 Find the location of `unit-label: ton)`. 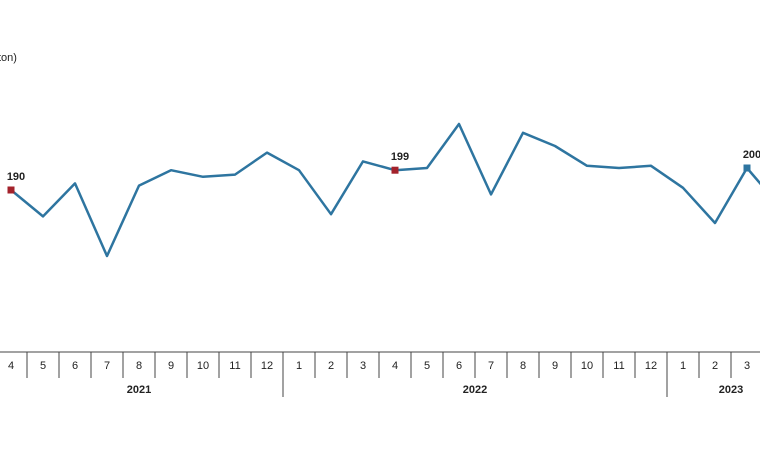

unit-label: ton) is located at coordinates (8, 58).